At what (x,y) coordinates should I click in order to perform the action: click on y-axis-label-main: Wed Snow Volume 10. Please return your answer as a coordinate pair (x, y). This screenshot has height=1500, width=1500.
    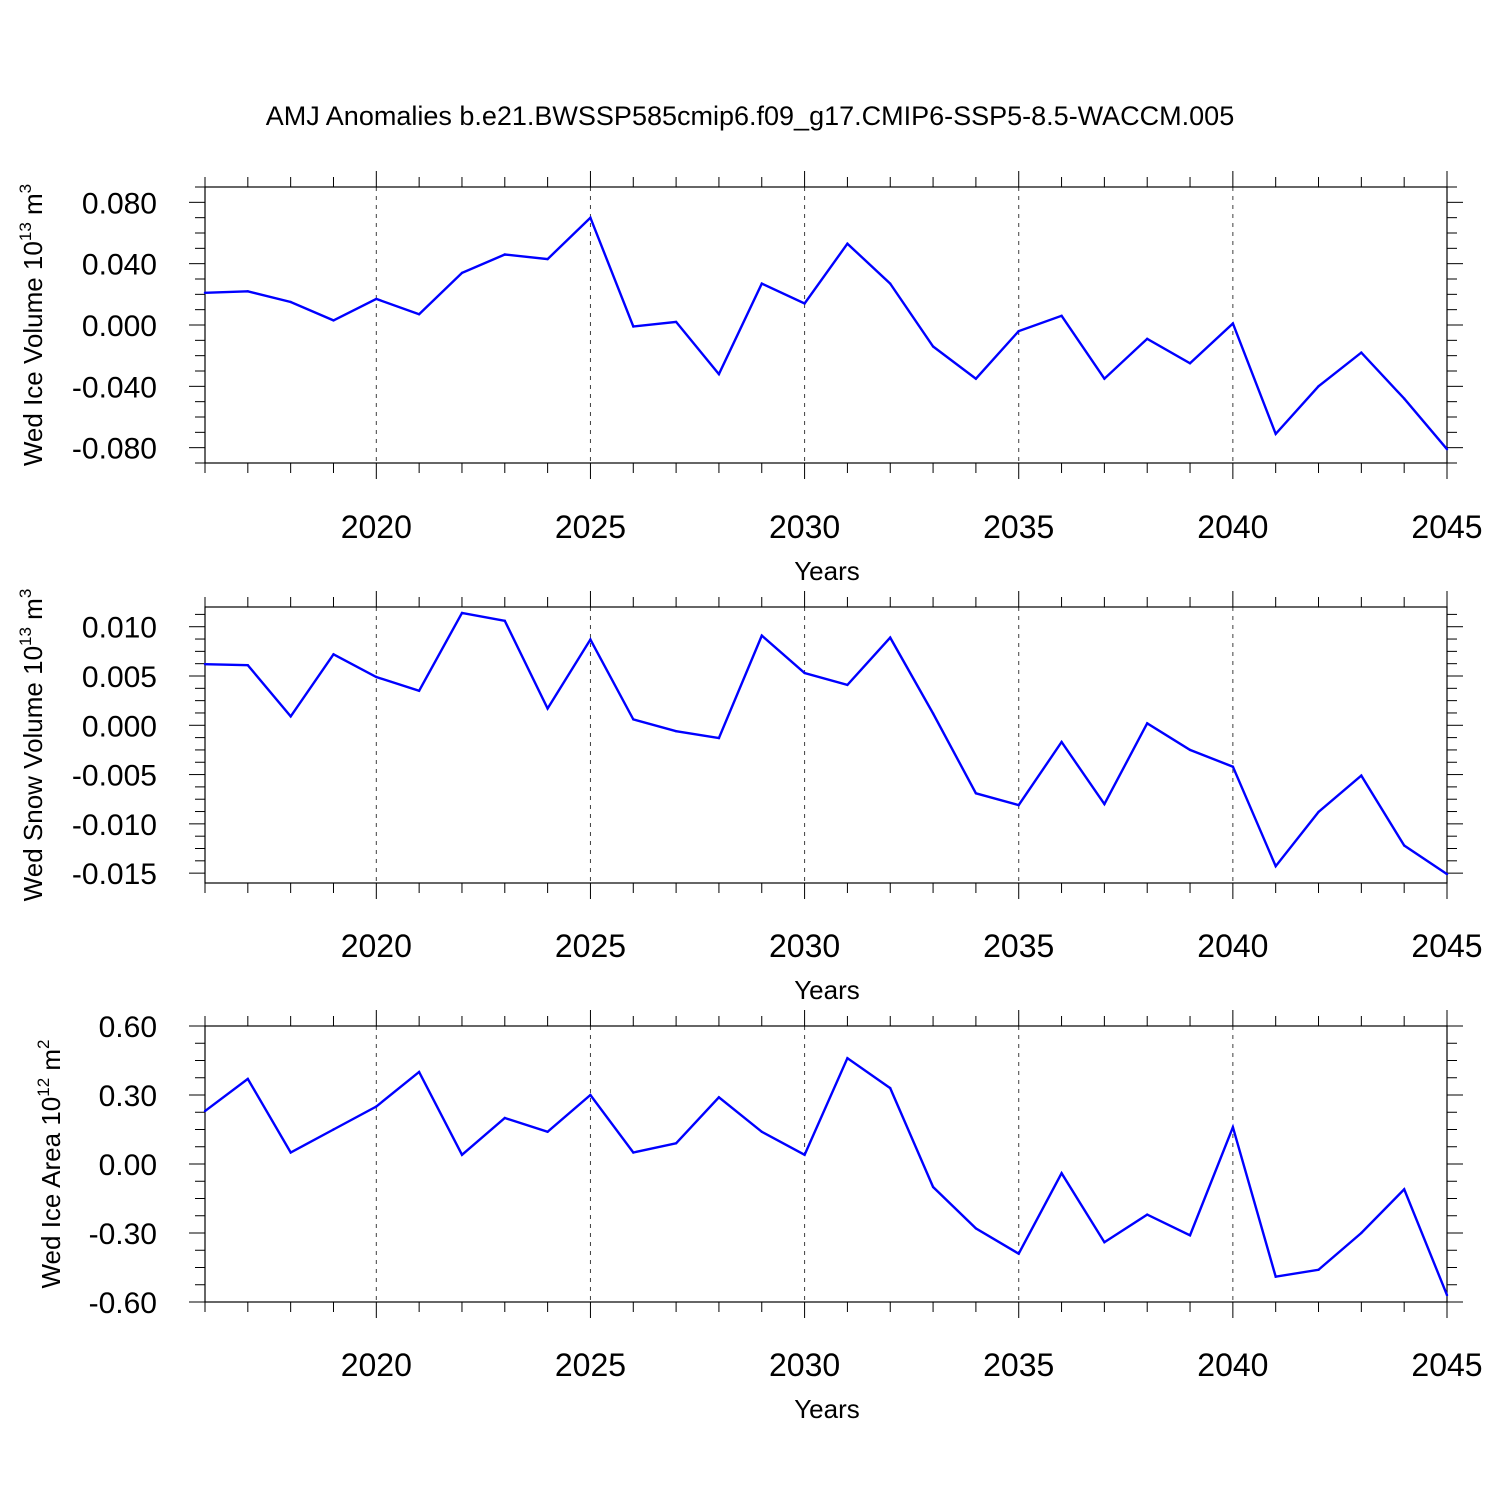
    Looking at the image, I should click on (33, 773).